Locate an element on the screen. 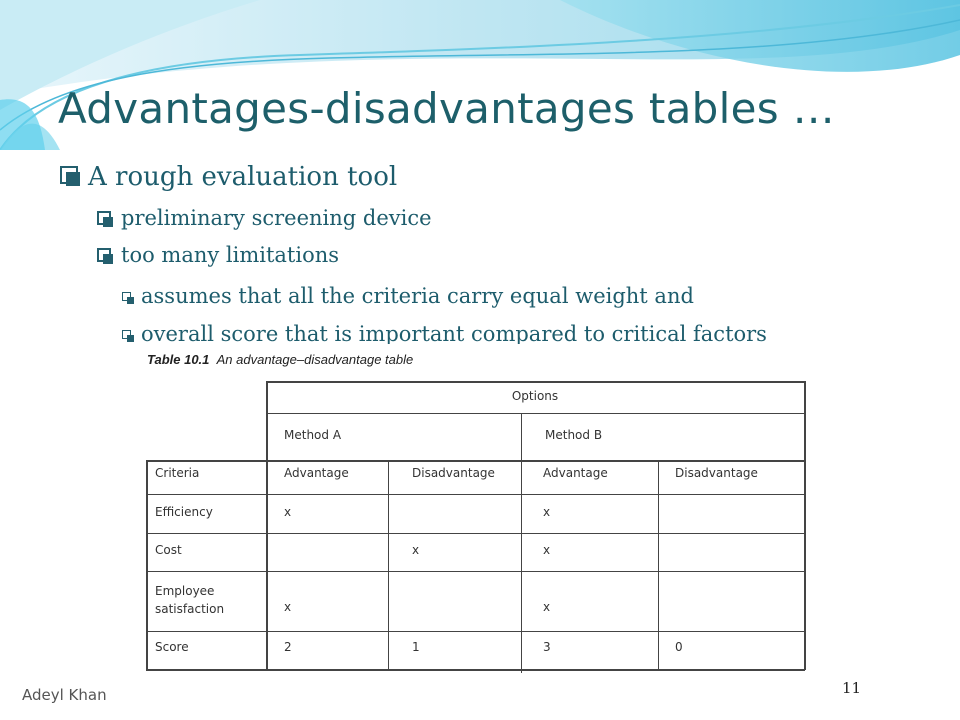  footer-author: Adeyl Khan is located at coordinates (64, 695).